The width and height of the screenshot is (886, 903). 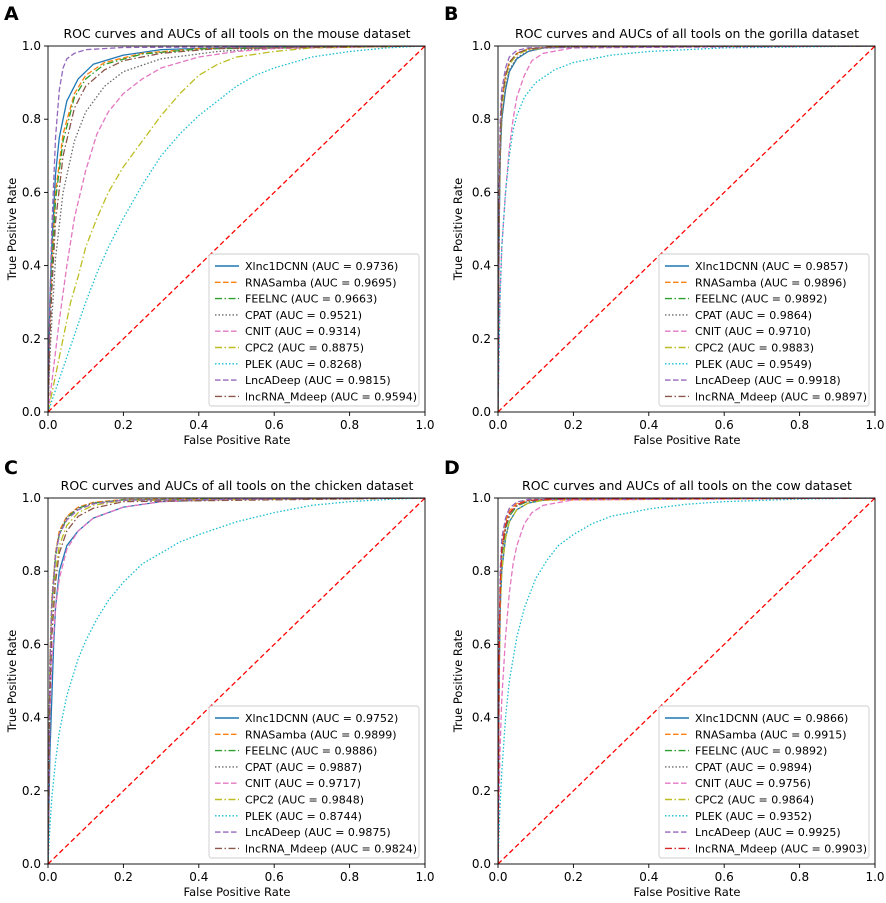 What do you see at coordinates (753, 767) in the screenshot?
I see `legend-entry: CPAT (AUC = 0.9894)` at bounding box center [753, 767].